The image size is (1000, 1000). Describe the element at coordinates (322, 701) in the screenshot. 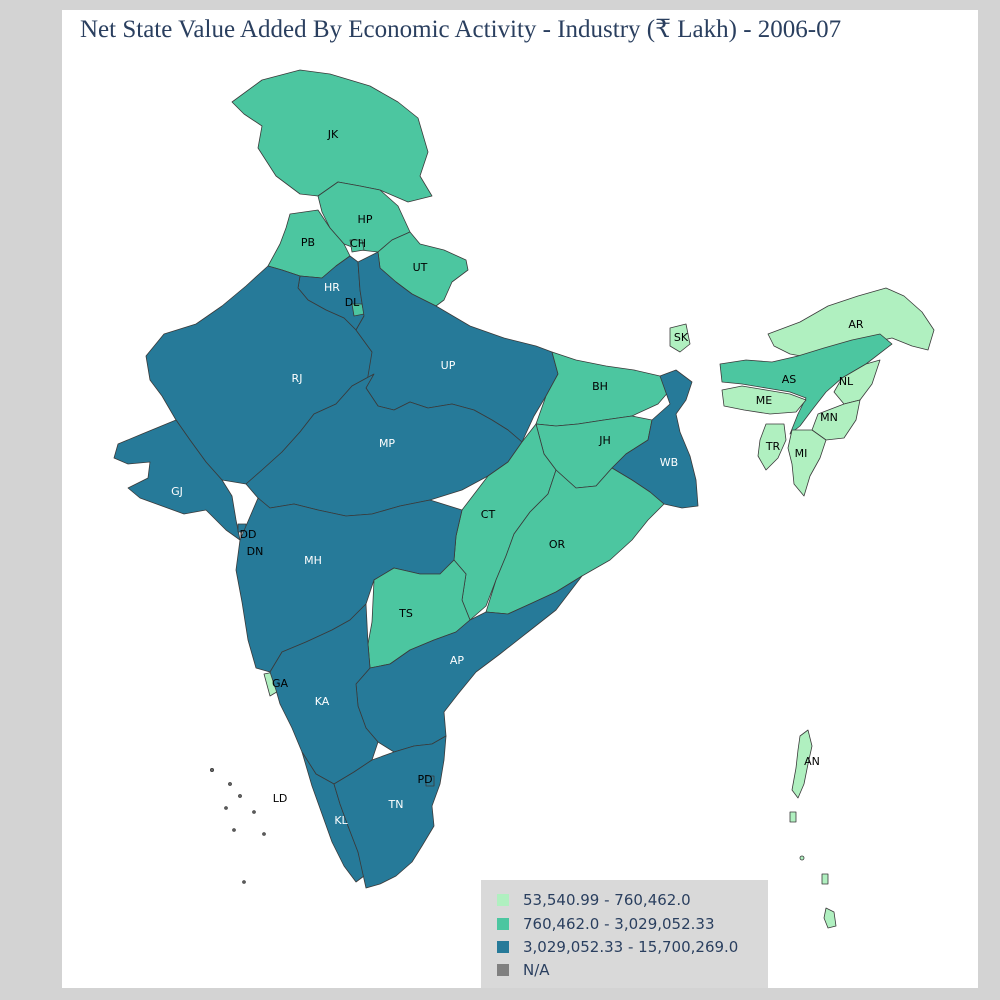

I see `state-label-ka: KA` at that location.